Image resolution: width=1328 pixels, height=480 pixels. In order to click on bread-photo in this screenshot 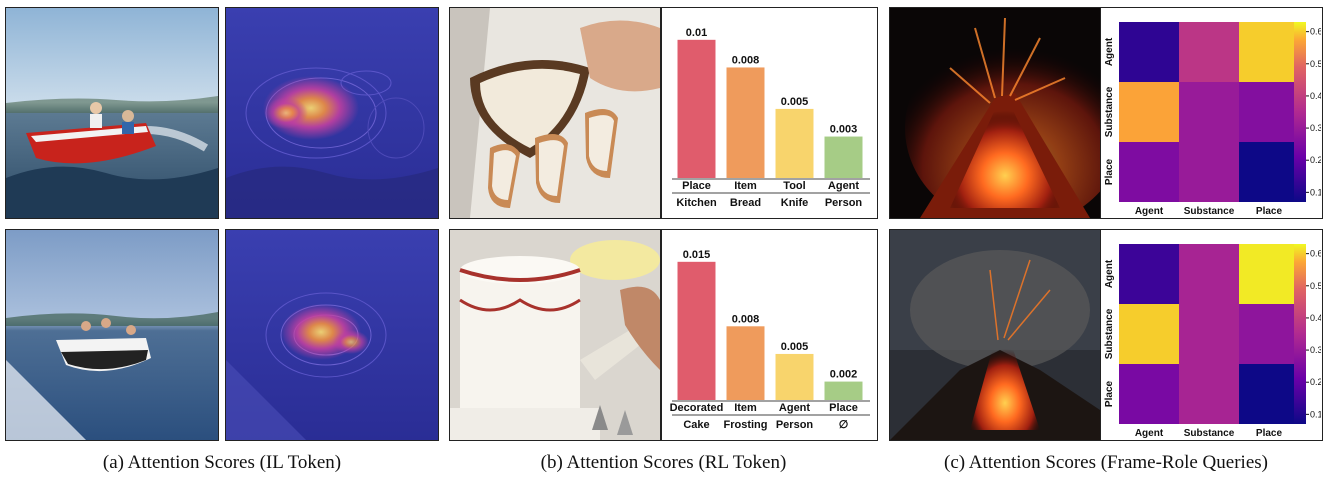, I will do `click(555, 113)`.